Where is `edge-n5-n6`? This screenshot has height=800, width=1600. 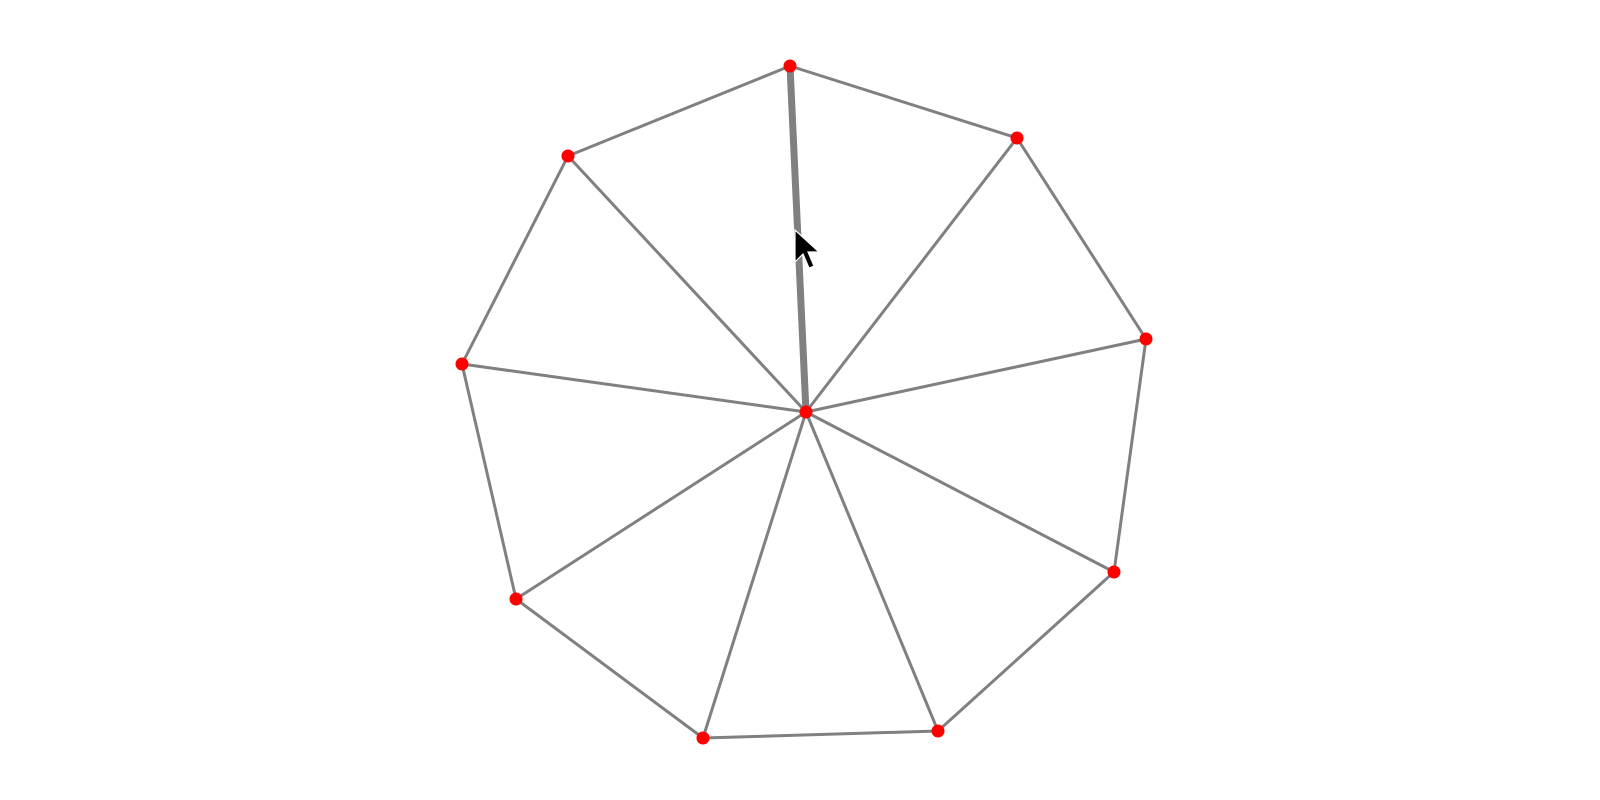
edge-n5-n6 is located at coordinates (820, 734).